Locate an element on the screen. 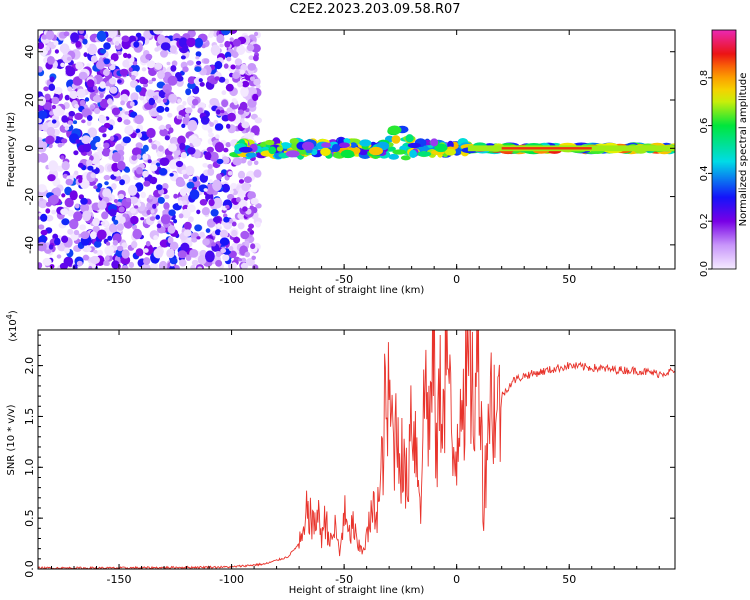 This screenshot has height=600, width=750. colorbar-title: Normalized spectral amplitude is located at coordinates (743, 150).